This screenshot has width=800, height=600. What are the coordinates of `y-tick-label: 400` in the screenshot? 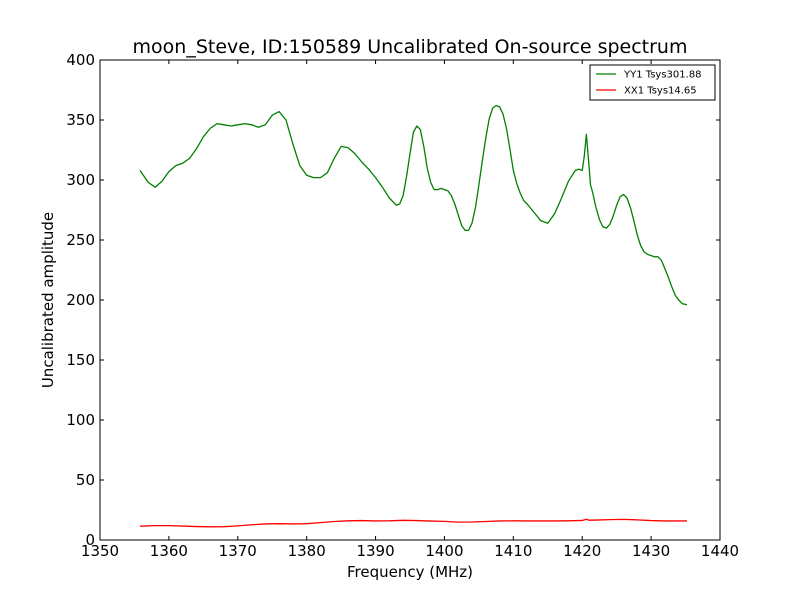 It's located at (80, 60).